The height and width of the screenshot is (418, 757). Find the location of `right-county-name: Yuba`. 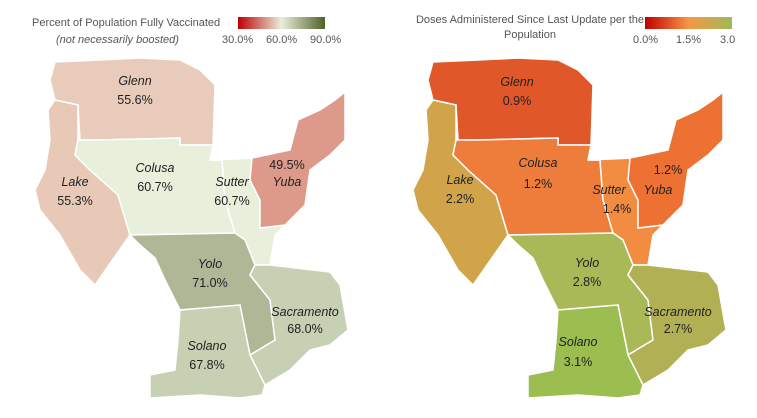

right-county-name: Yuba is located at coordinates (658, 190).